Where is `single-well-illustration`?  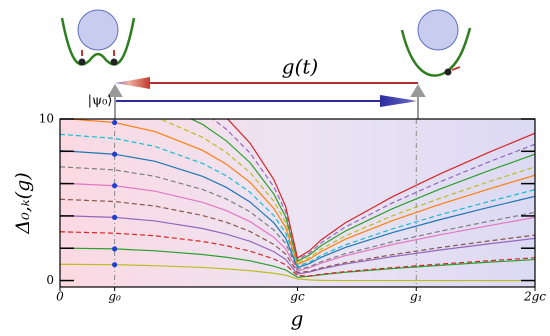 single-well-illustration is located at coordinates (436, 43).